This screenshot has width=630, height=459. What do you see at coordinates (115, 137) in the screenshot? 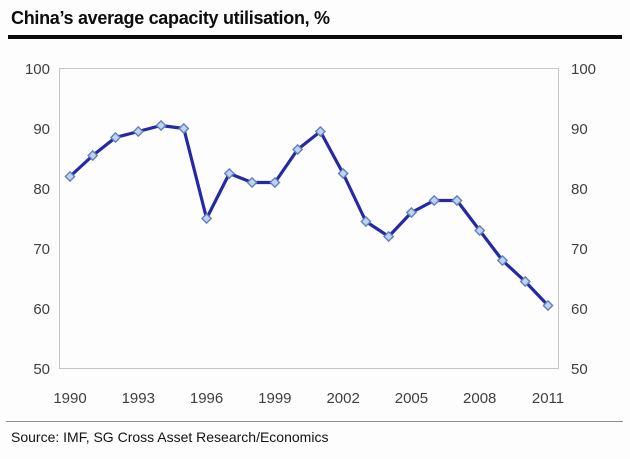
I see `data-point-1992` at bounding box center [115, 137].